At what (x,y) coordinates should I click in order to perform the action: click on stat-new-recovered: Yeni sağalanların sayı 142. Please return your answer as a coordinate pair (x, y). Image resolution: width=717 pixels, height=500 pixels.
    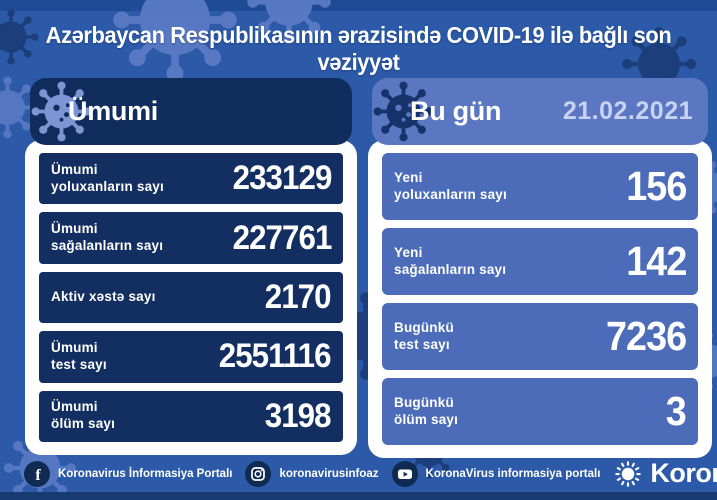
    Looking at the image, I should click on (540, 261).